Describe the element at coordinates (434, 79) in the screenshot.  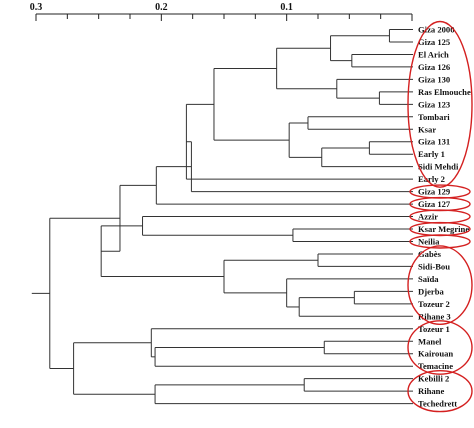
I see `leaf-label: Giza 130` at that location.